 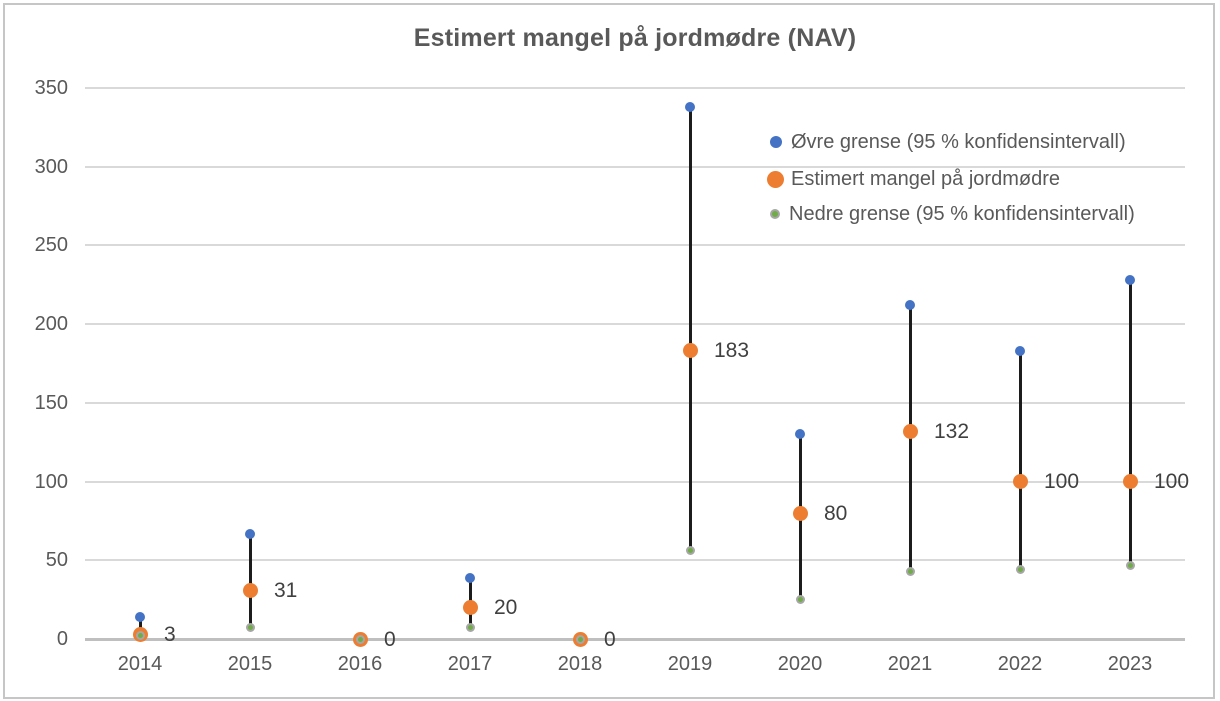 I want to click on y-tick-label: 250, so click(x=51, y=245).